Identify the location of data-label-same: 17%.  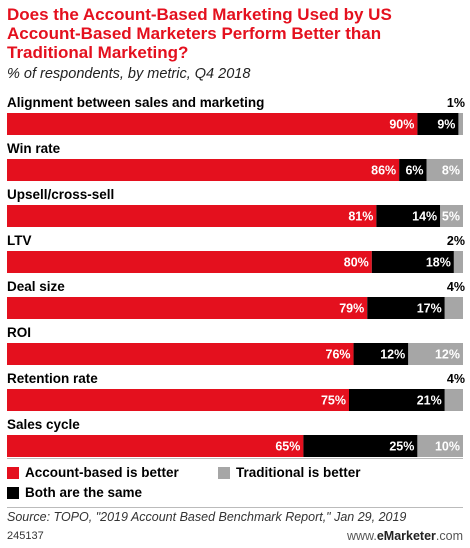
(429, 309).